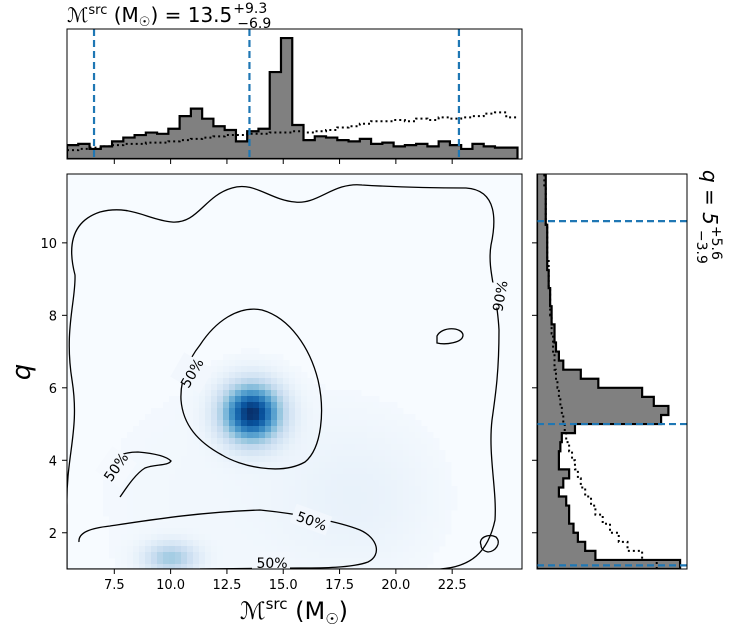 Image resolution: width=735 pixels, height=636 pixels. I want to click on right-marginal-histogram, so click(612, 371).